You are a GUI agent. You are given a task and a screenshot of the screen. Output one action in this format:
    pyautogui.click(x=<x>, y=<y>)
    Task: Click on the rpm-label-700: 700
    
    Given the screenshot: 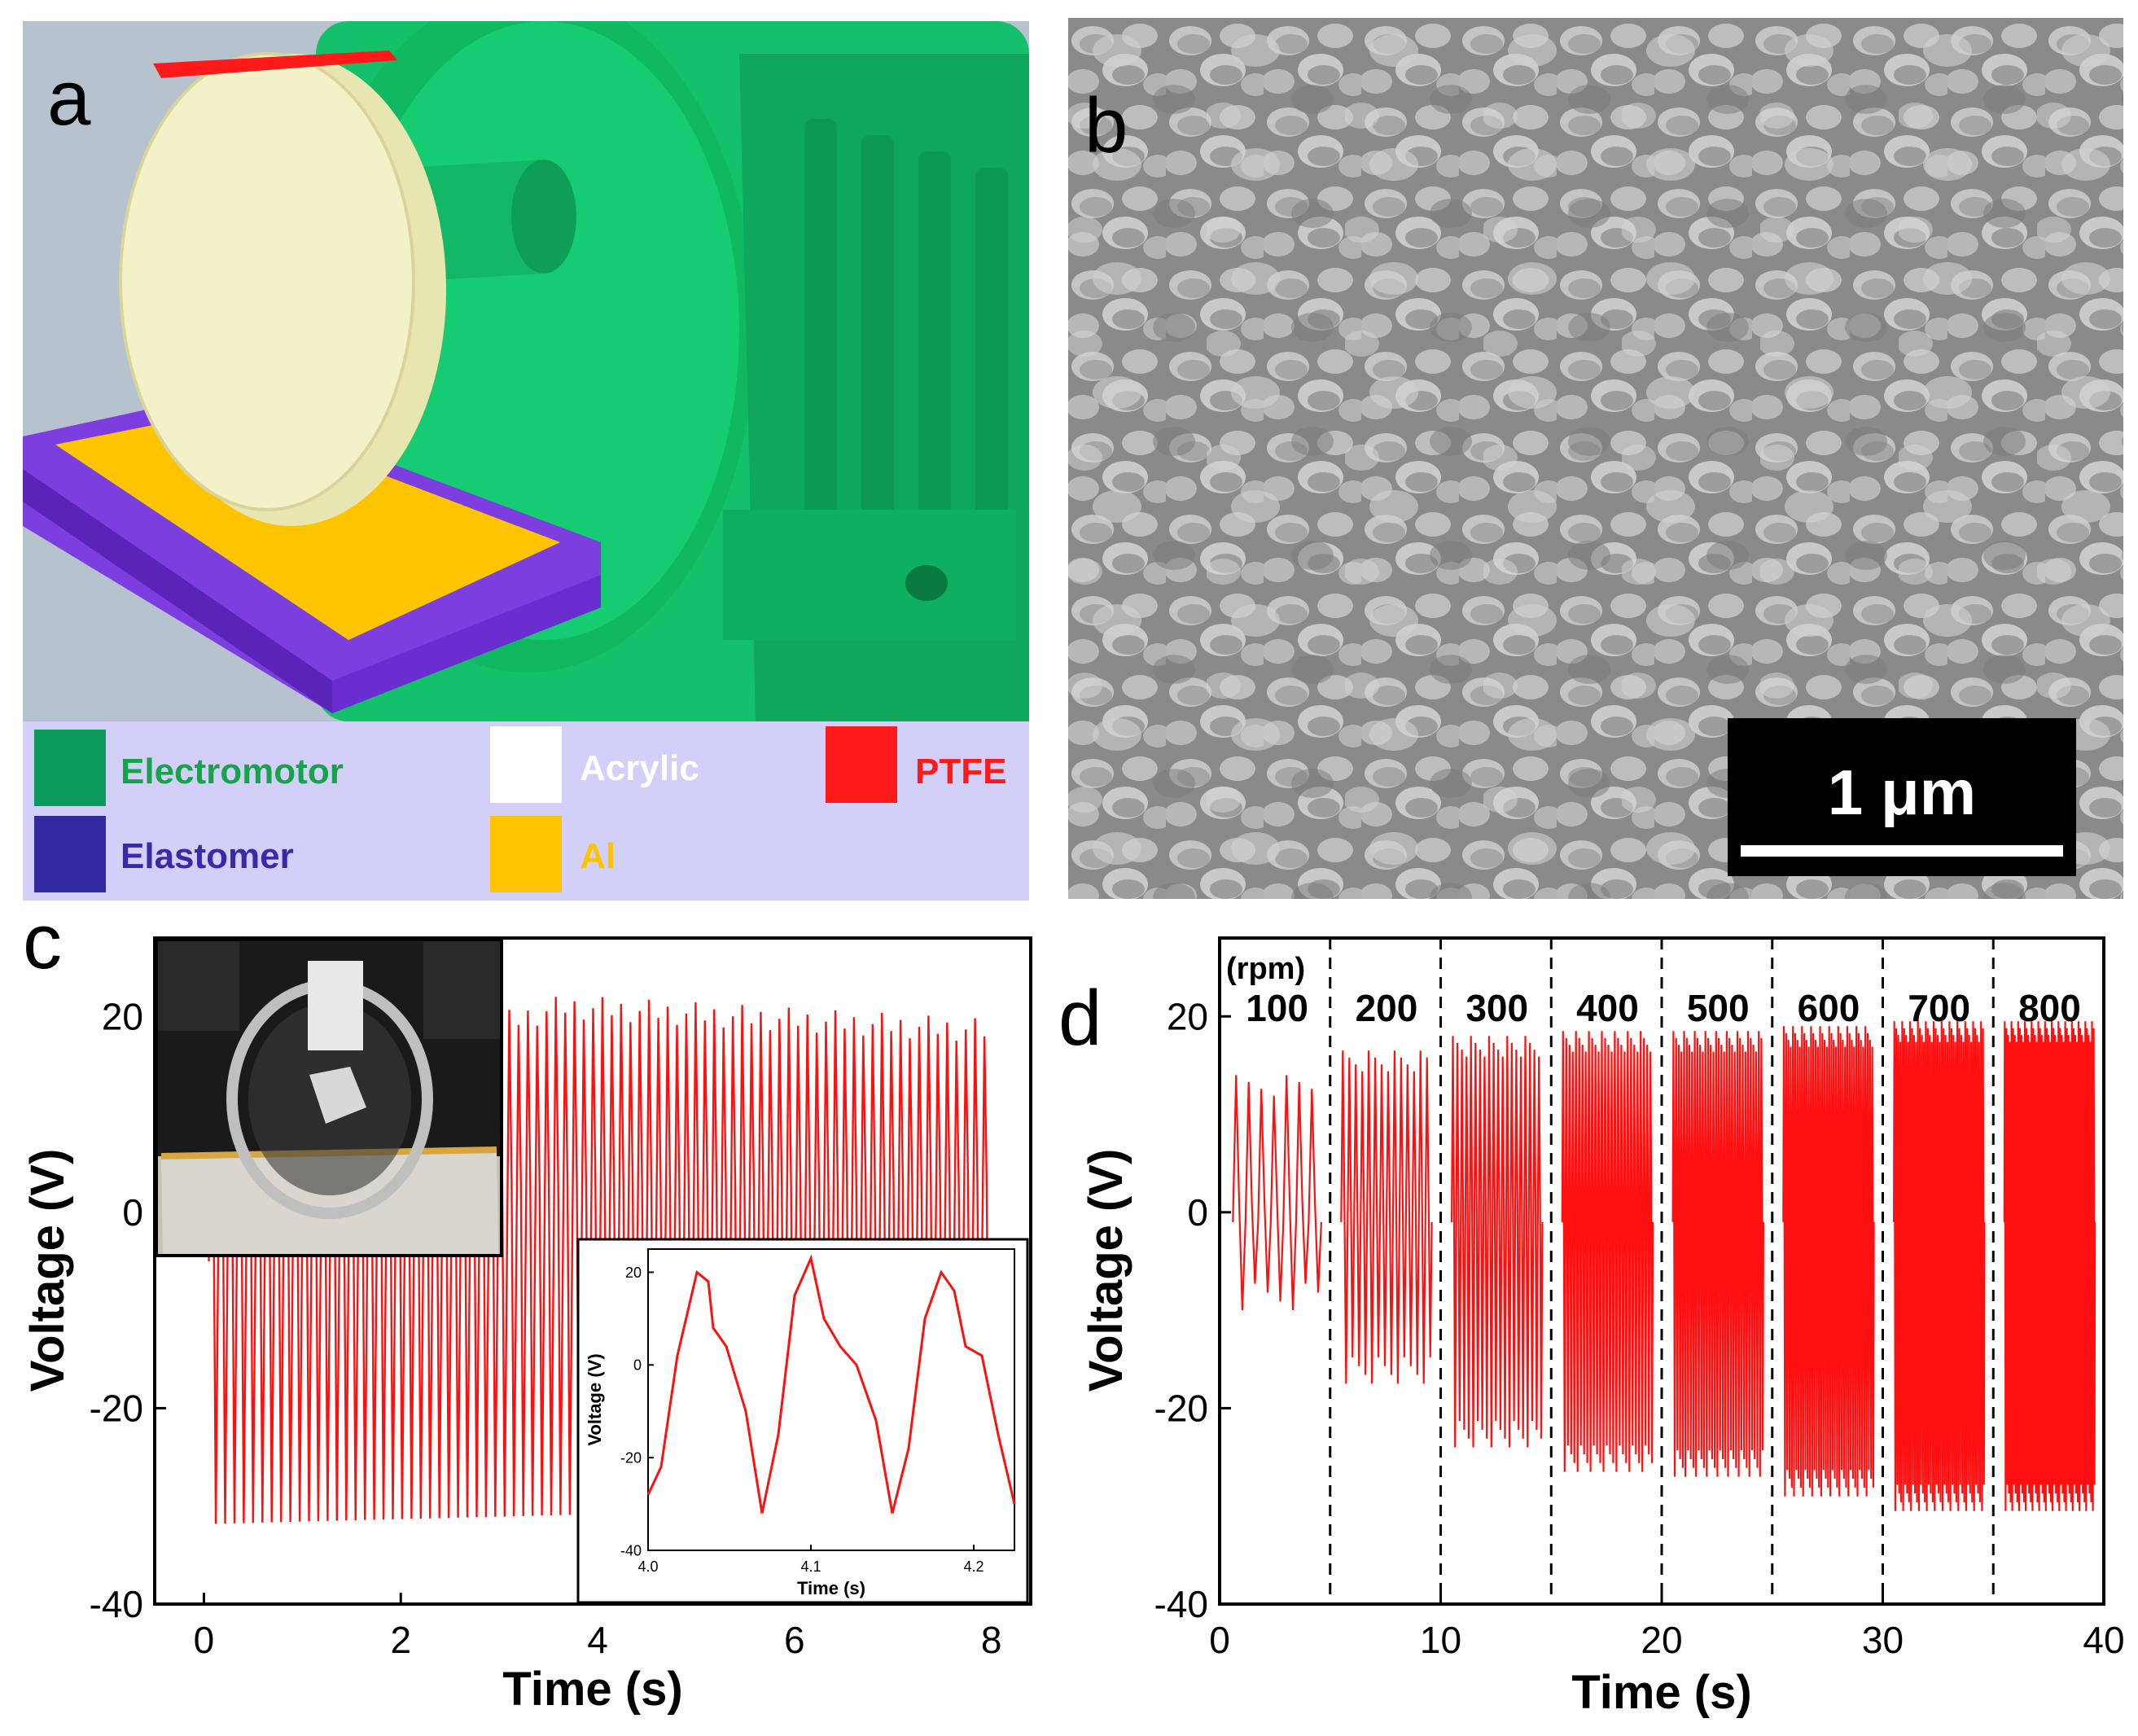 What is the action you would take?
    pyautogui.click(x=1939, y=1008)
    